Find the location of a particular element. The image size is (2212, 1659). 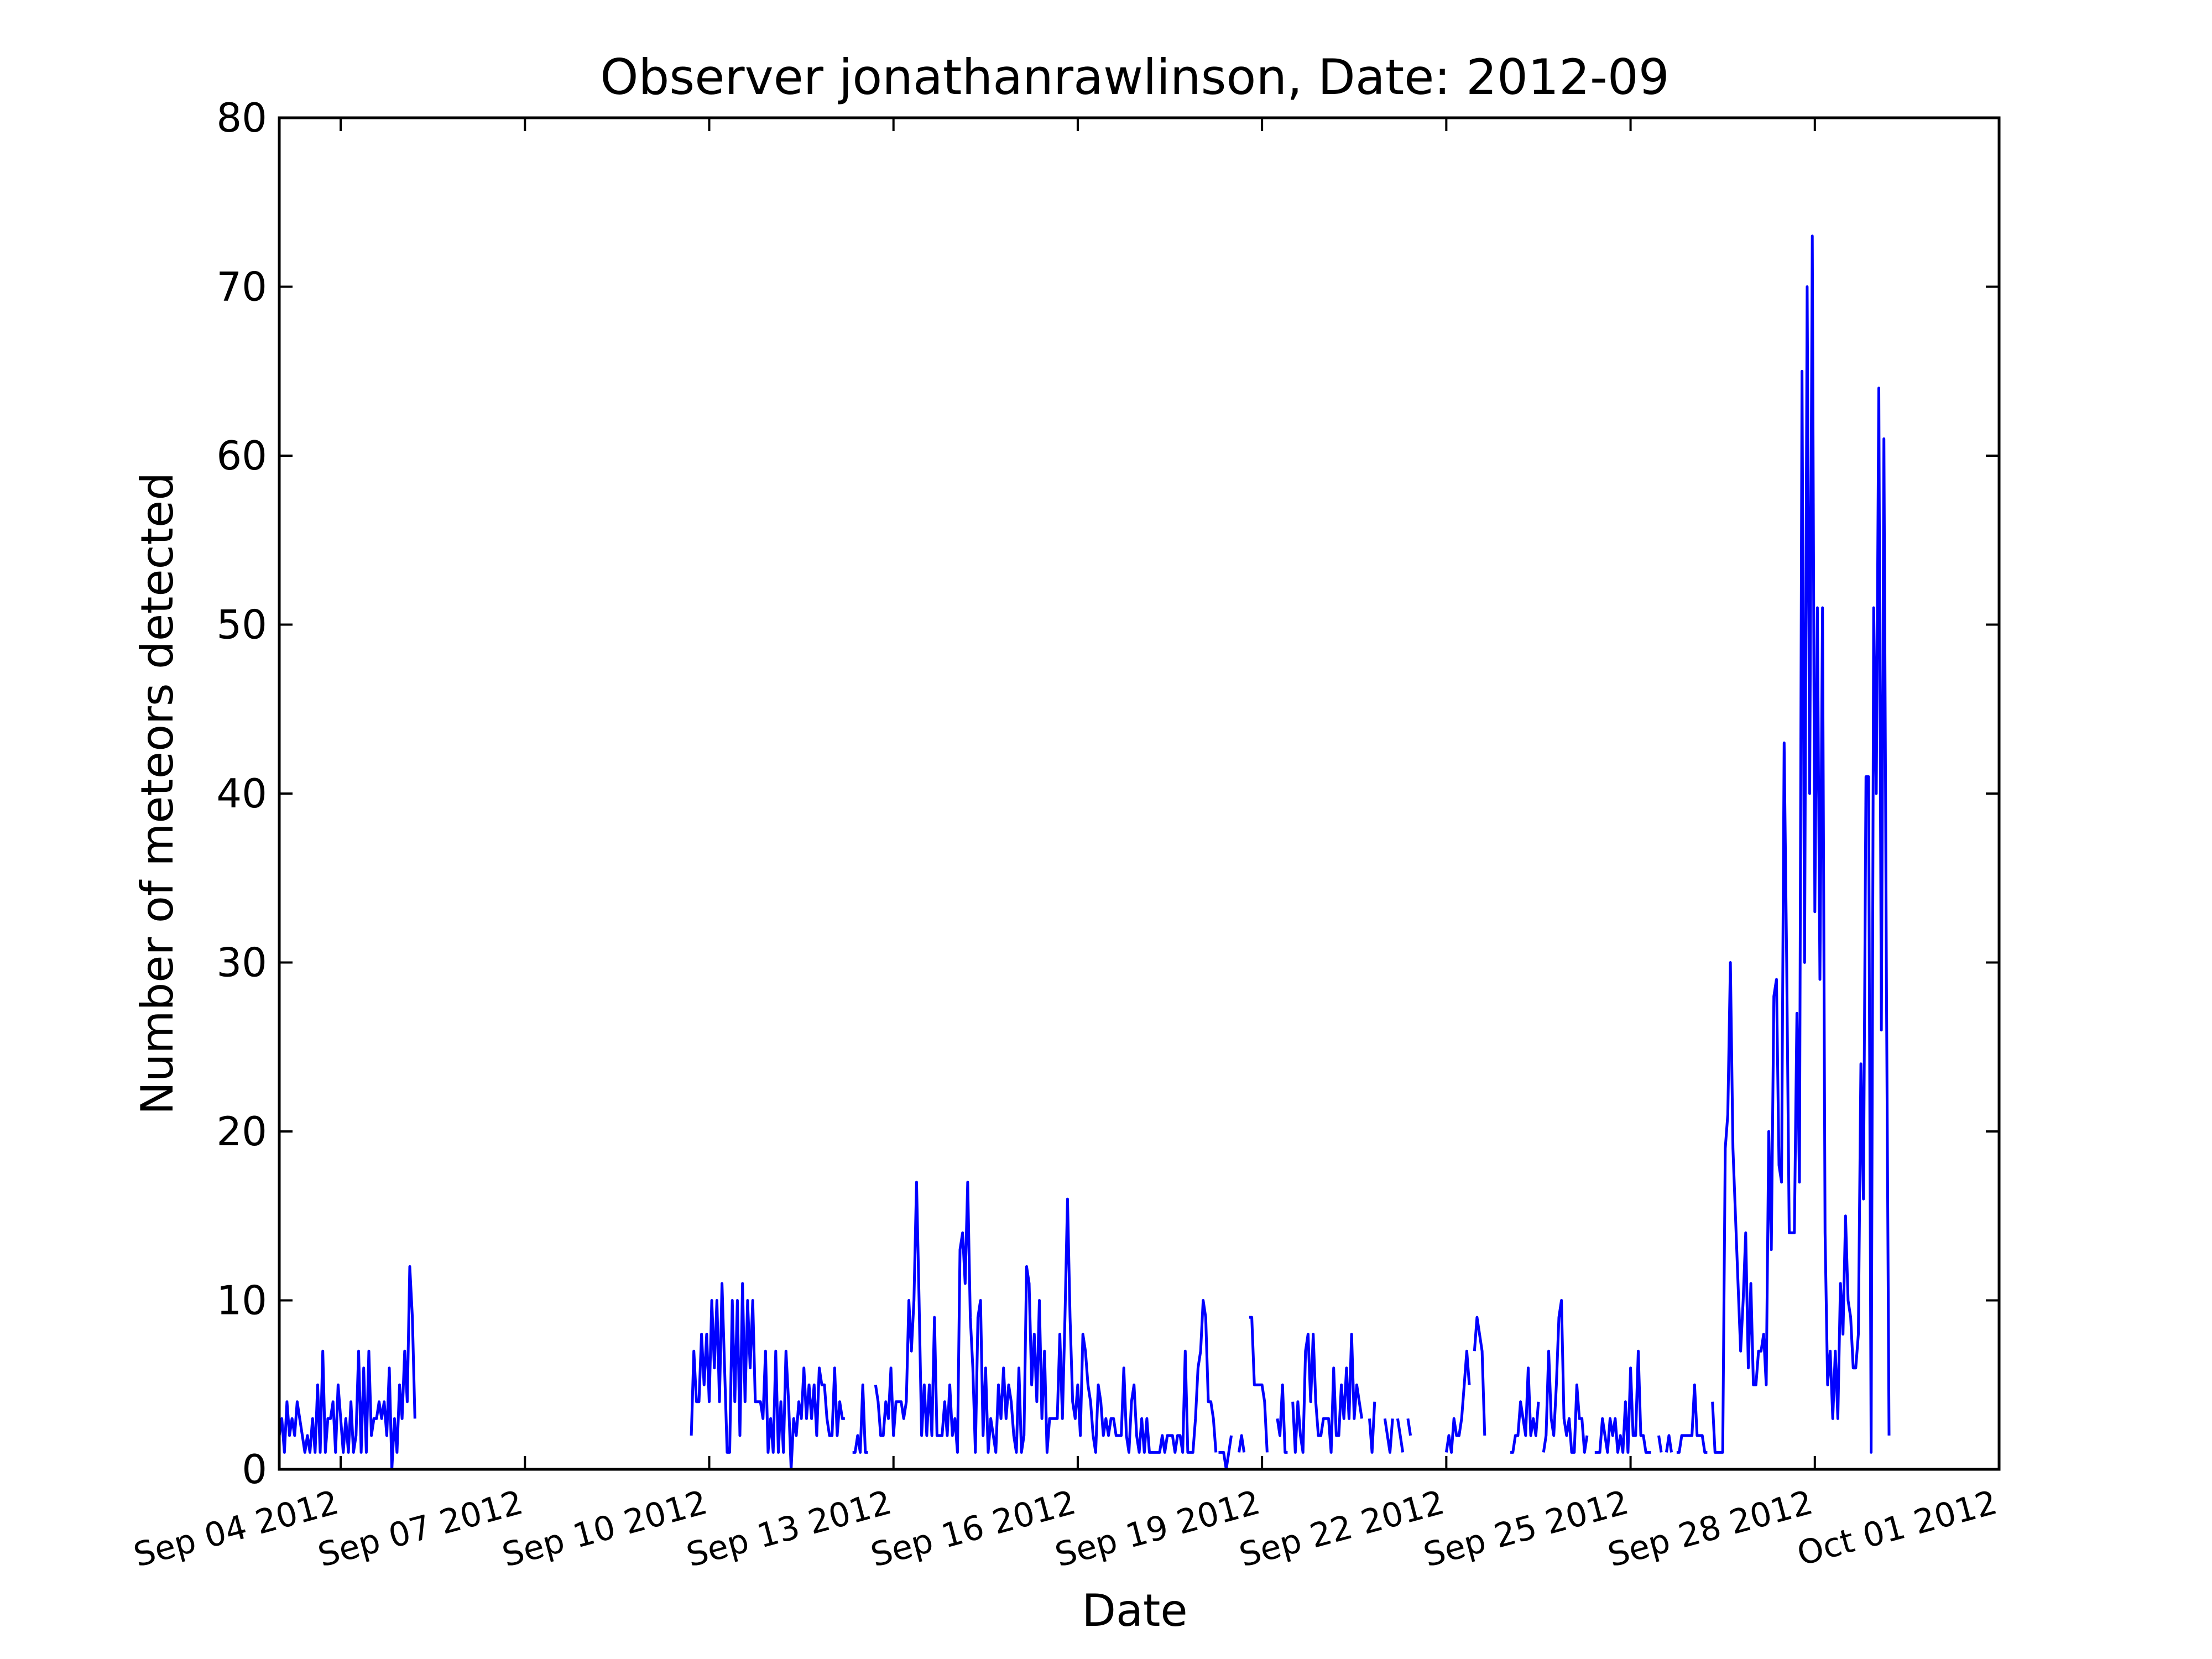

y-tick-label: 40 is located at coordinates (242, 793).